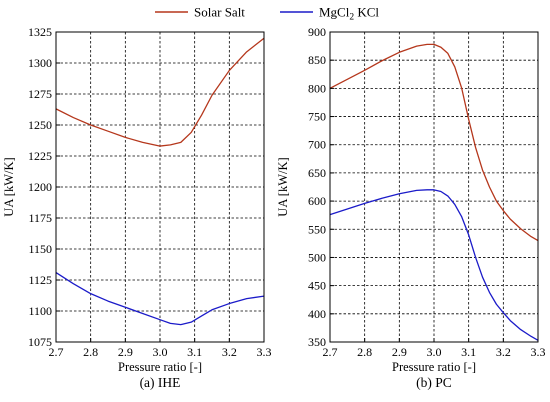  What do you see at coordinates (317, 173) in the screenshot?
I see `panel-pc-ytick-label-6: 650` at bounding box center [317, 173].